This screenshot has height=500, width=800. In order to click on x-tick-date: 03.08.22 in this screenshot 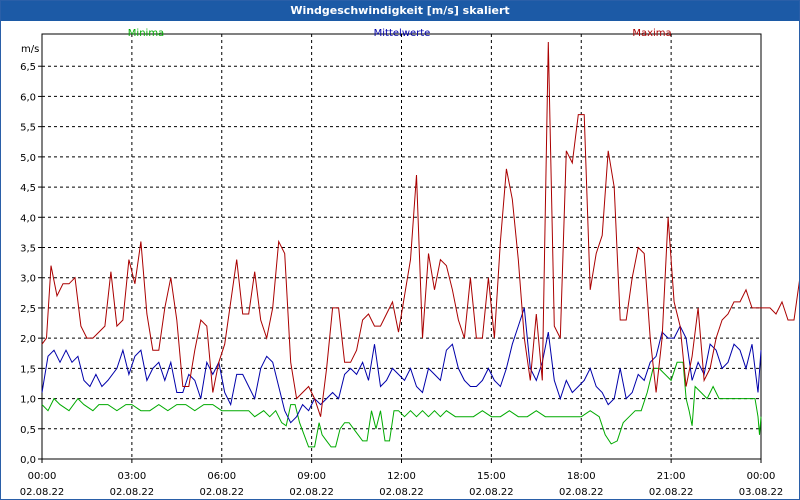, I will do `click(761, 492)`.